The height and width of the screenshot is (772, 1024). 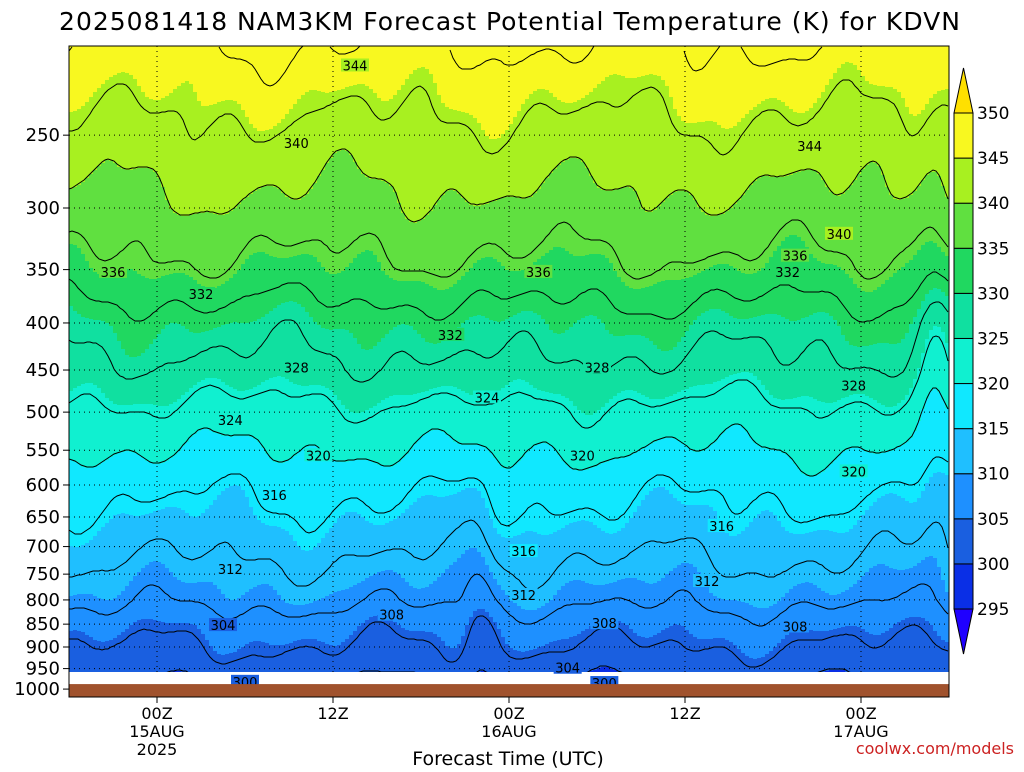 What do you see at coordinates (538, 273) in the screenshot?
I see `contour-label: 336` at bounding box center [538, 273].